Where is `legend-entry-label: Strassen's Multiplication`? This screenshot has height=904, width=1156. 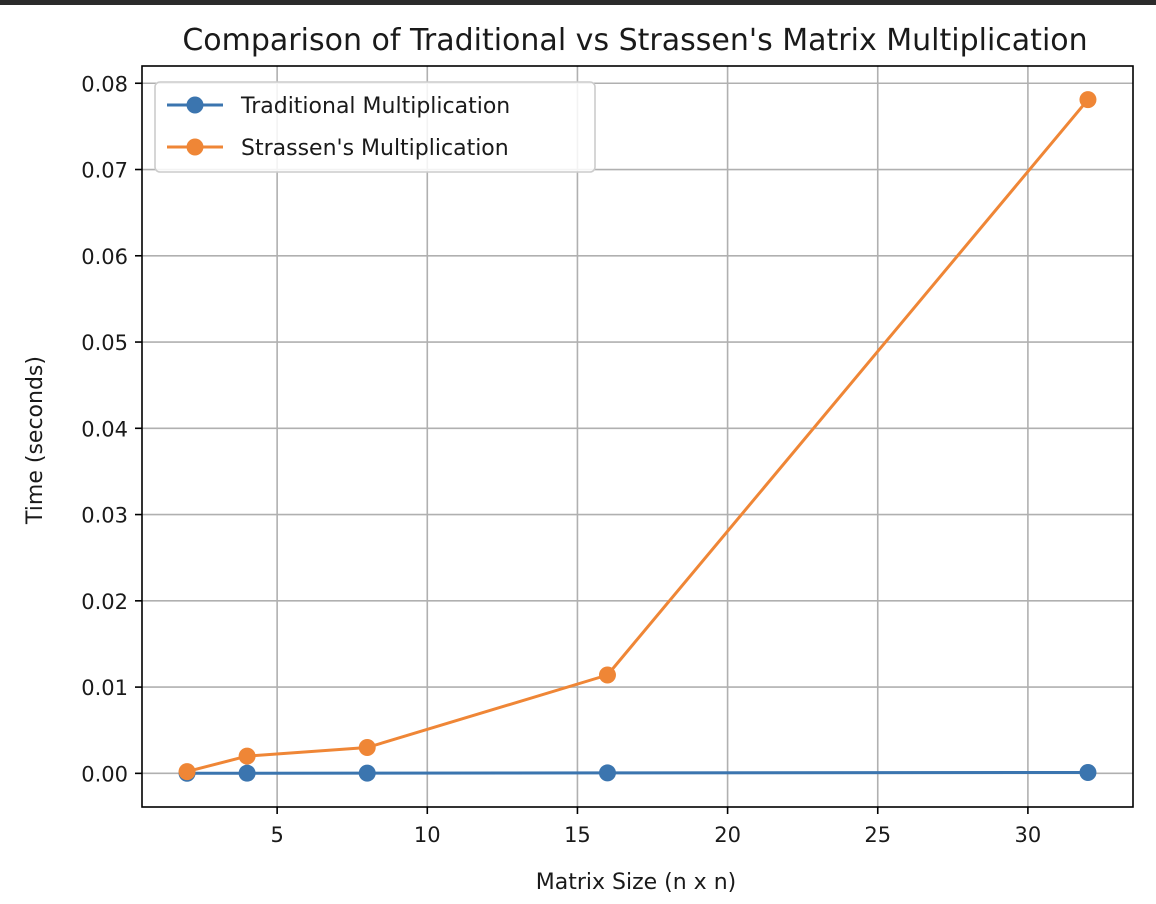
legend-entry-label: Strassen's Multiplication is located at coordinates (375, 148).